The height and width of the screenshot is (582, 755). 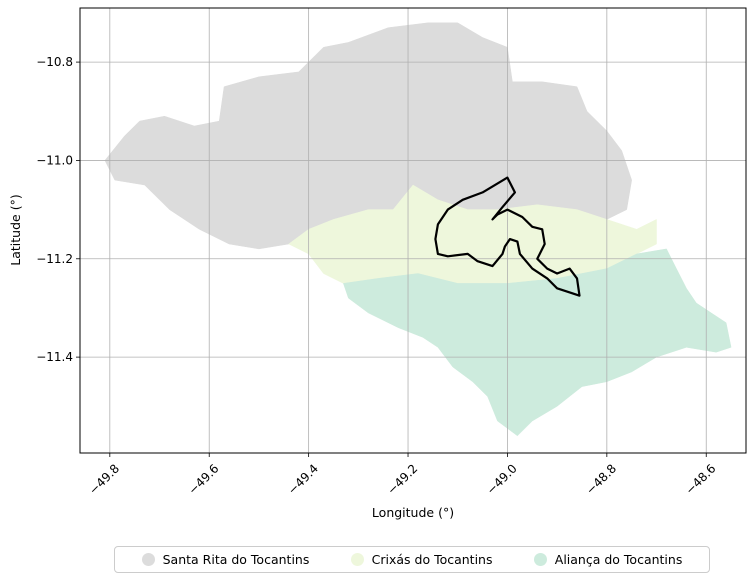 I want to click on legend-item-santa-rita-do-tocantins: Santa Rita do Tocantins, so click(x=225, y=559).